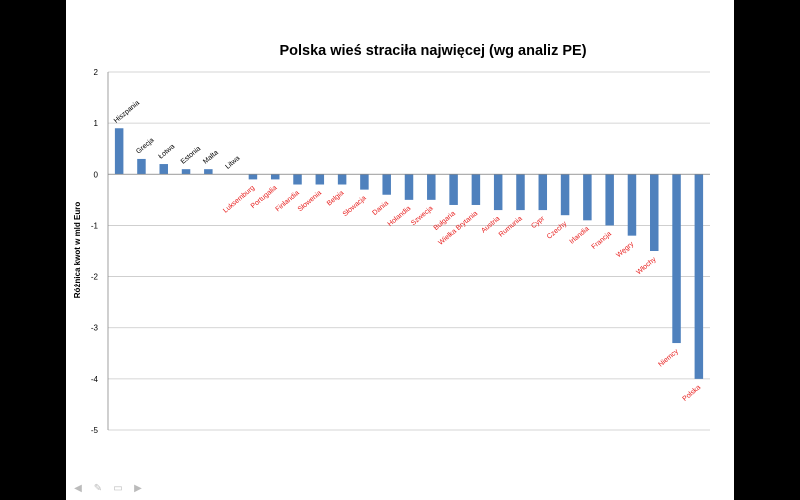  Describe the element at coordinates (668, 358) in the screenshot. I see `category-label: Niemcy` at that location.